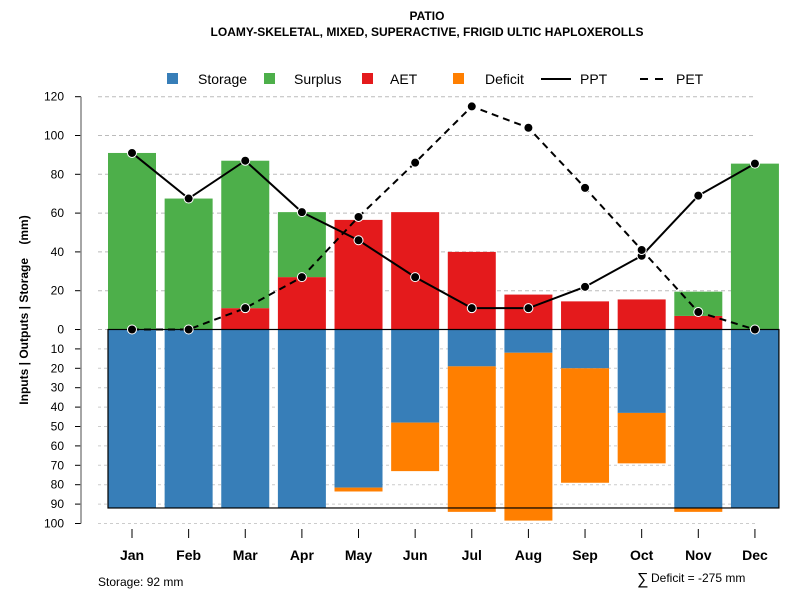 The height and width of the screenshot is (600, 800). Describe the element at coordinates (358, 555) in the screenshot. I see `x-tick-label: May` at that location.